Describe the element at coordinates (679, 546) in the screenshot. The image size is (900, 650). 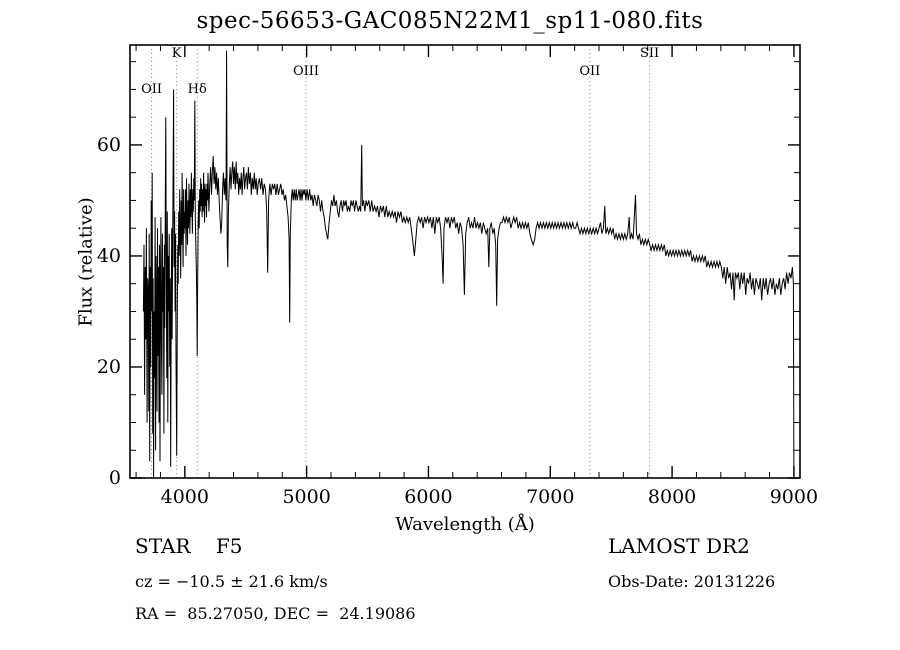
I see `survey-text: LAMOST DR2` at that location.